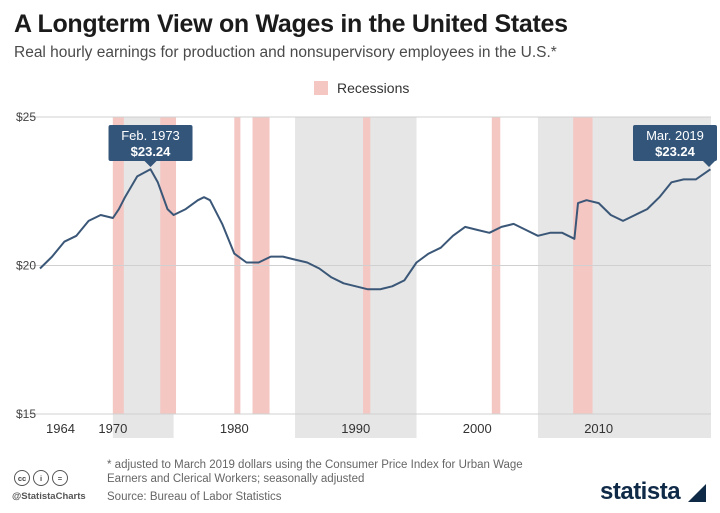  Describe the element at coordinates (49, 496) in the screenshot. I see `social-handle: @StatistaCharts` at that location.